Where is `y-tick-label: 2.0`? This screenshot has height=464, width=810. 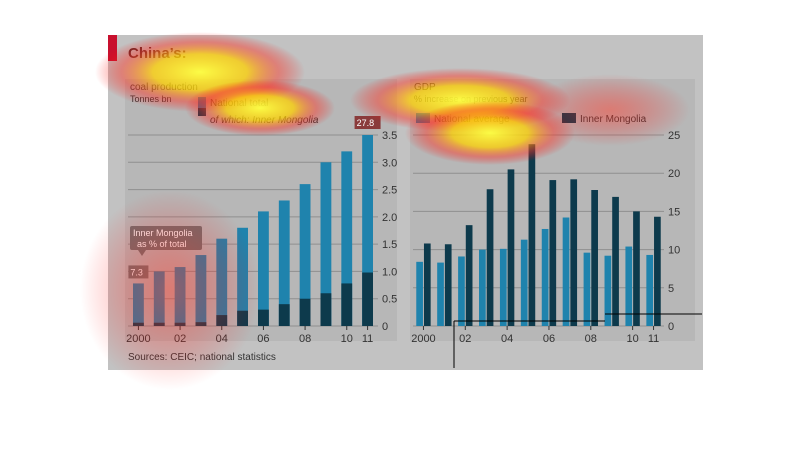 y-tick-label: 2.0 is located at coordinates (389, 218).